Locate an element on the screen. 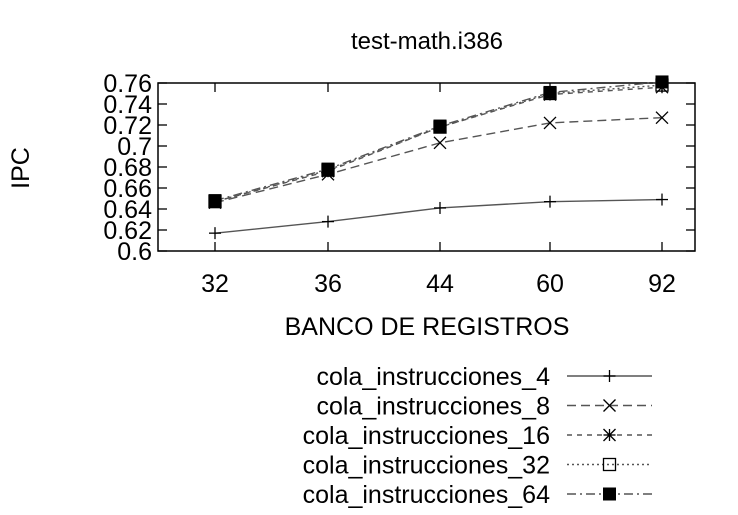  x-tick-label: 92 is located at coordinates (662, 284).